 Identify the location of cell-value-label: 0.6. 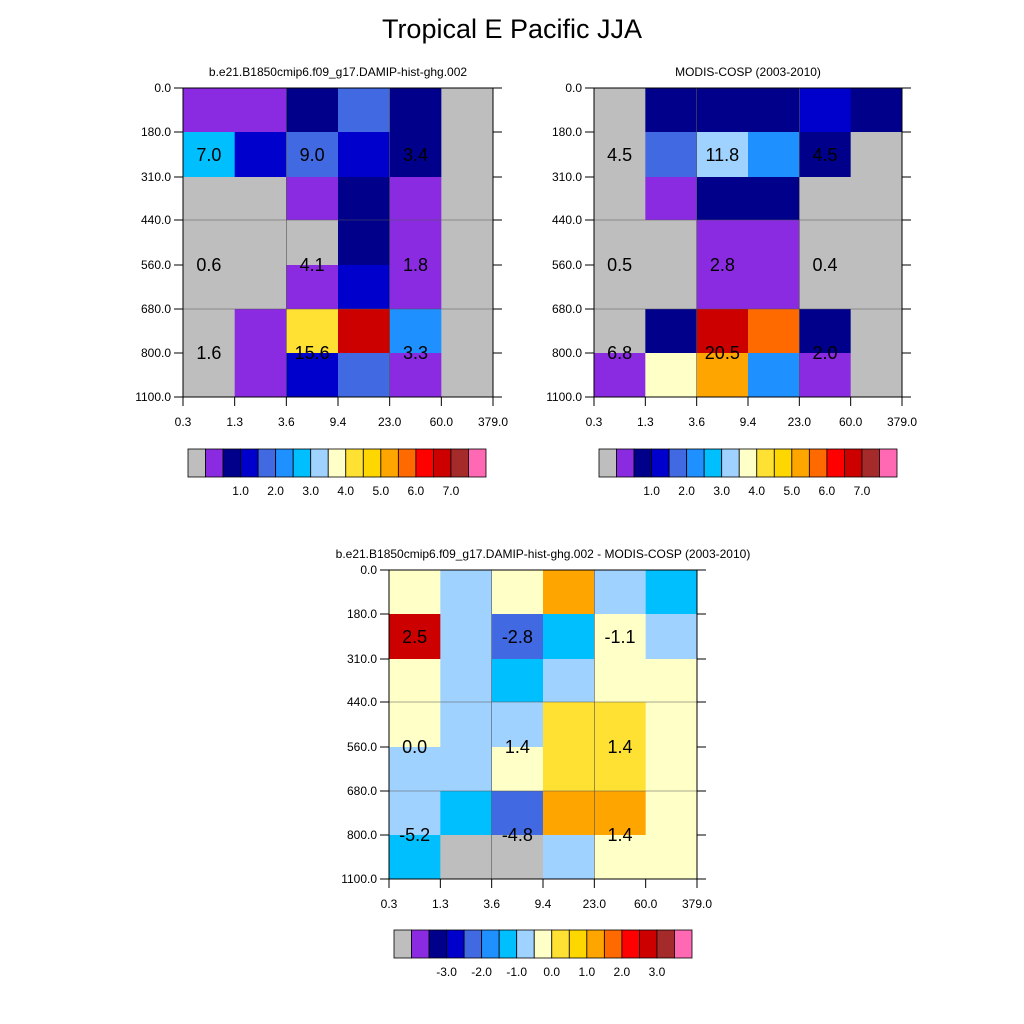
(208, 265).